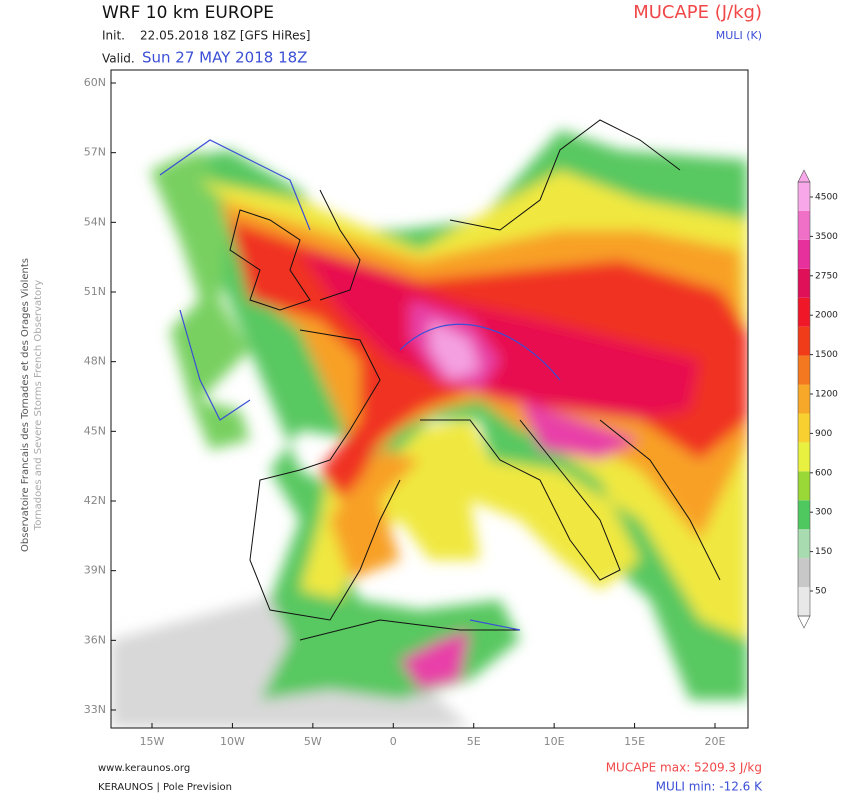 This screenshot has height=804, width=860. I want to click on lat-label: 60N, so click(95, 82).